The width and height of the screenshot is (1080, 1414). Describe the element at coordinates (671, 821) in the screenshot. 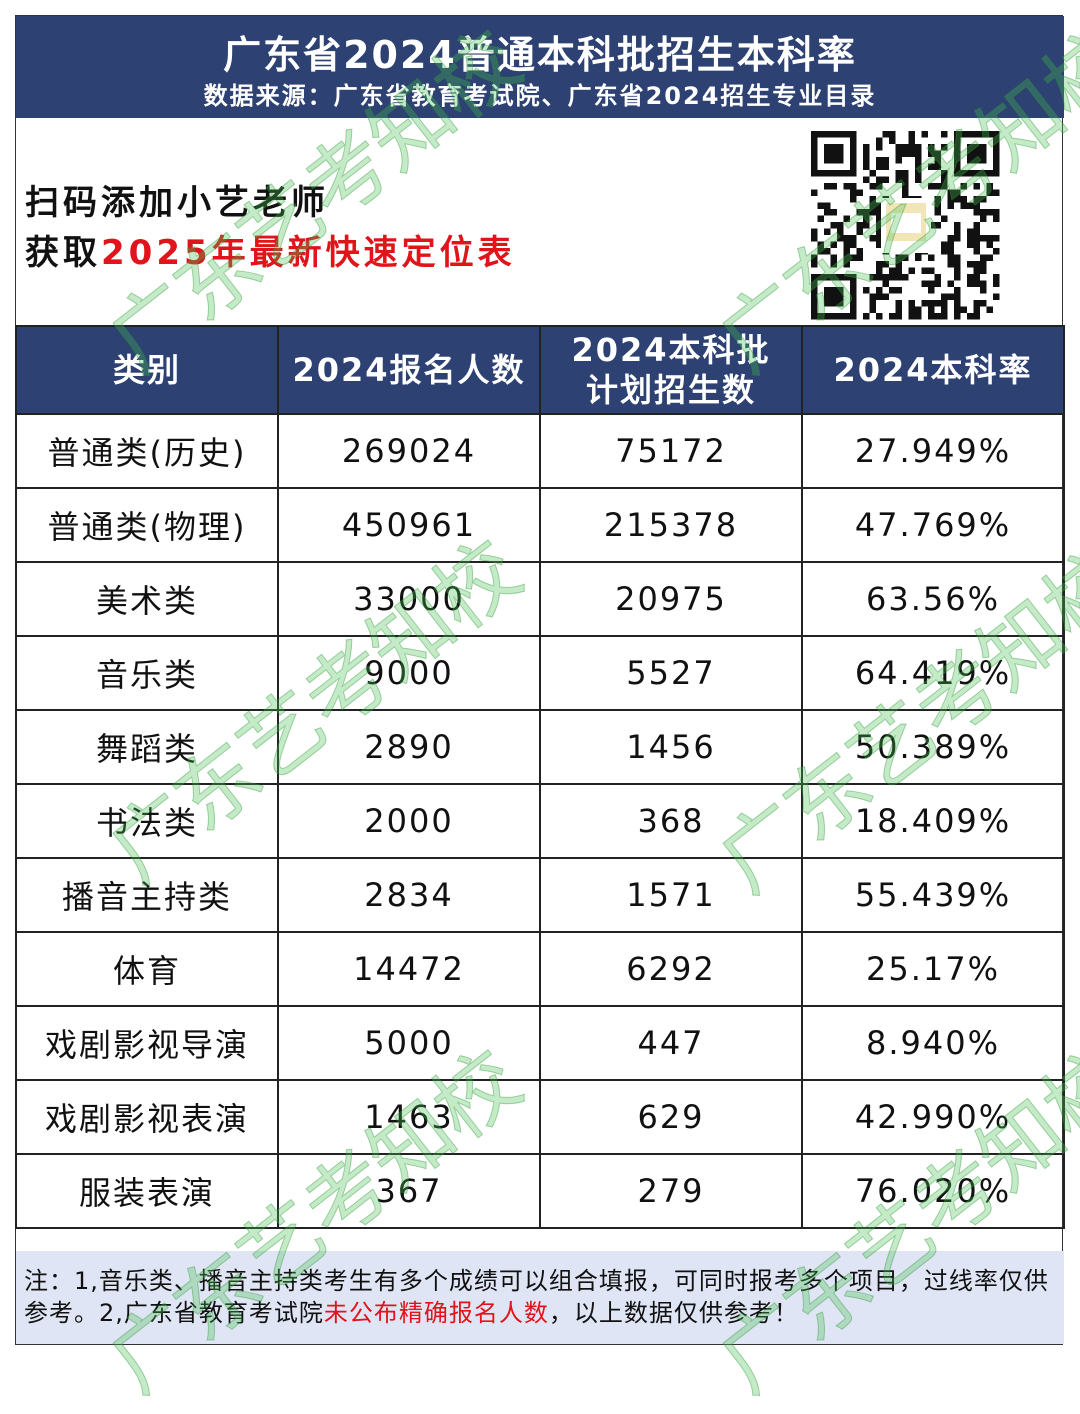

I see `table-cell: 368` at that location.